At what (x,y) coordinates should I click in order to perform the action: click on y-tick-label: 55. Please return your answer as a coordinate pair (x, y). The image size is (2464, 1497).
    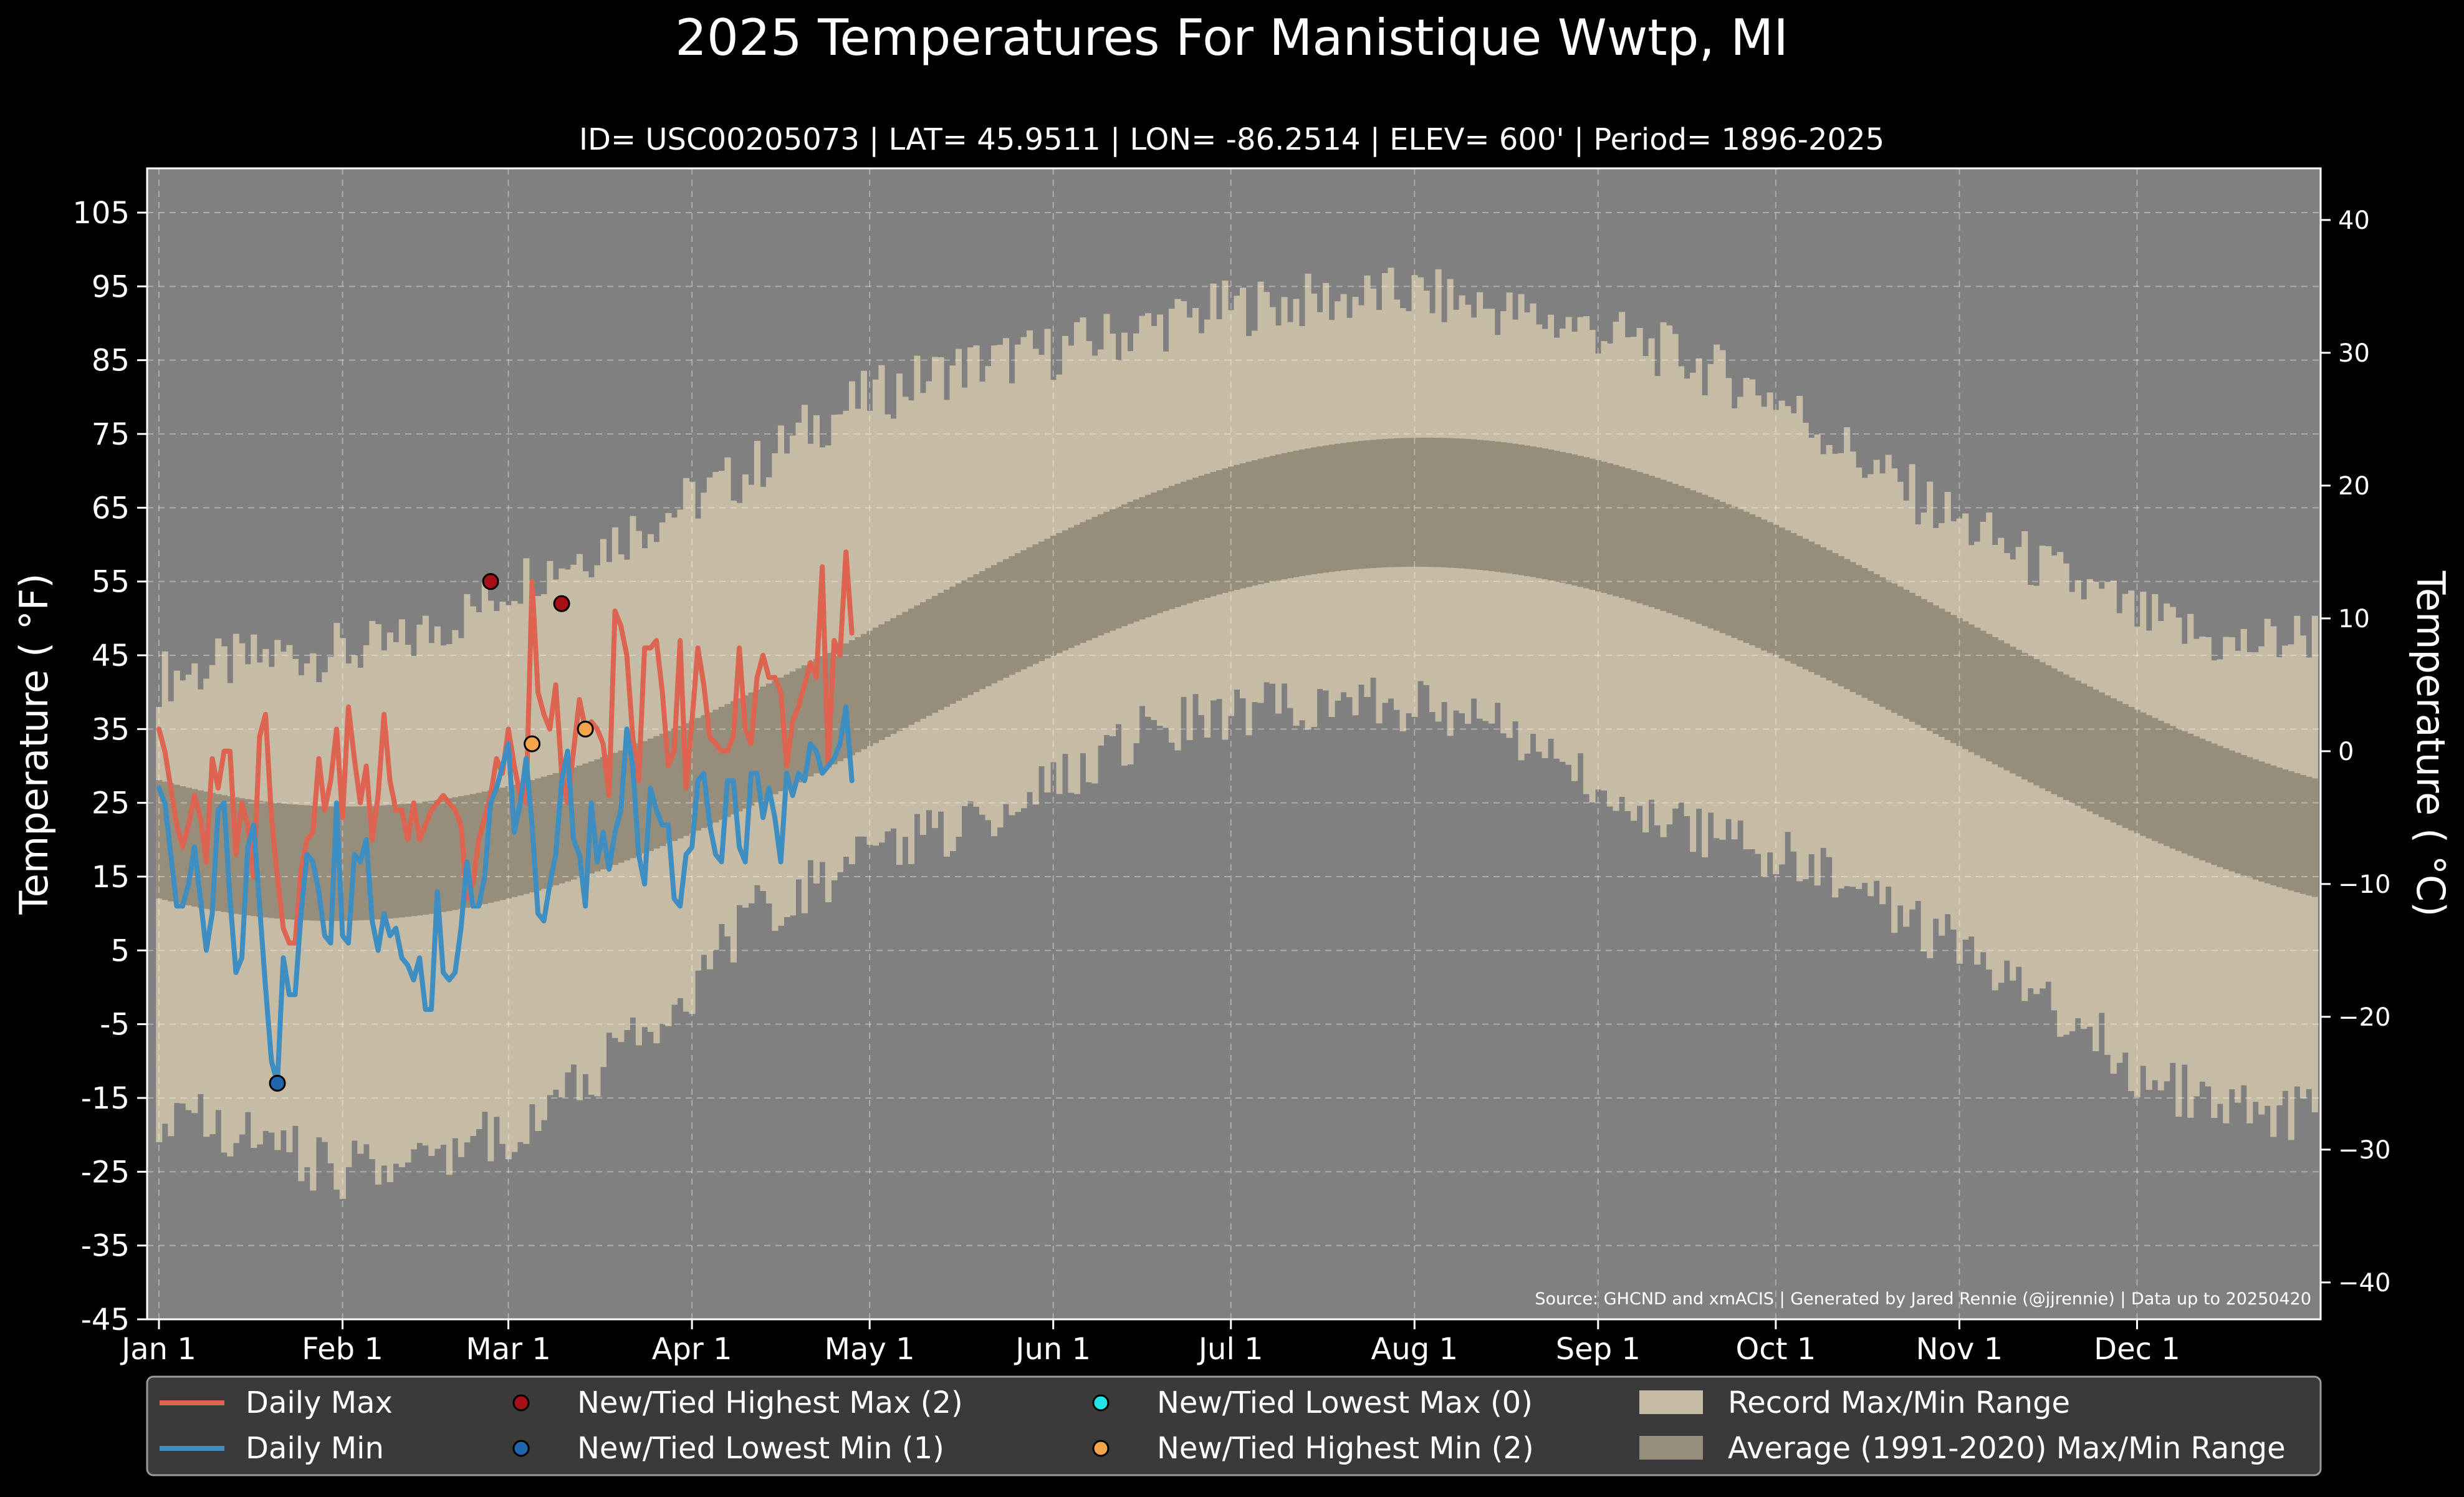
    Looking at the image, I should click on (111, 582).